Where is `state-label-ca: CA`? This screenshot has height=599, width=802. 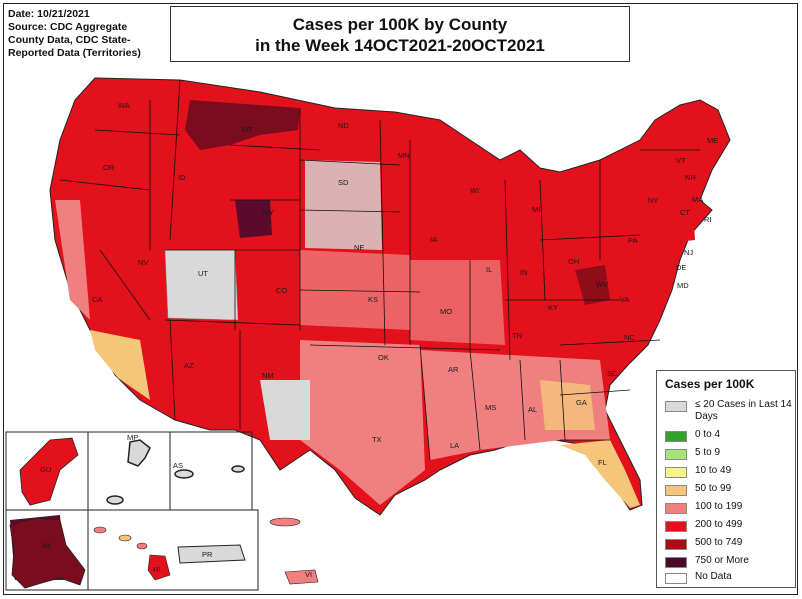
state-label-ca: CA is located at coordinates (97, 299).